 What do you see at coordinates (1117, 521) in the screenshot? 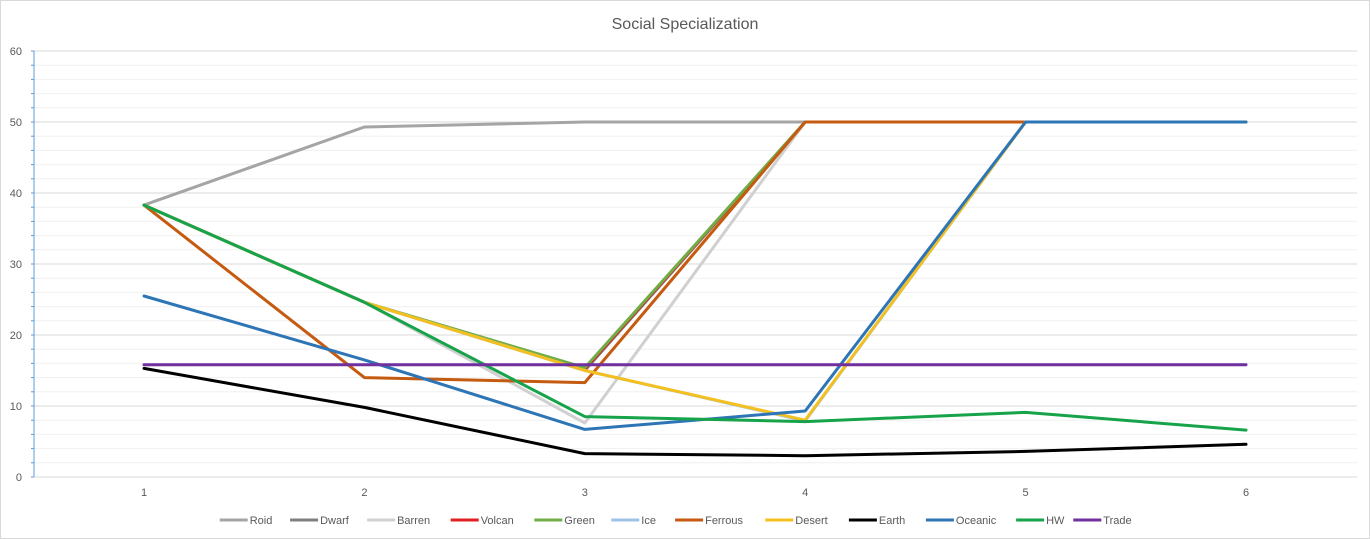
I see `legend-label: Trade` at bounding box center [1117, 521].